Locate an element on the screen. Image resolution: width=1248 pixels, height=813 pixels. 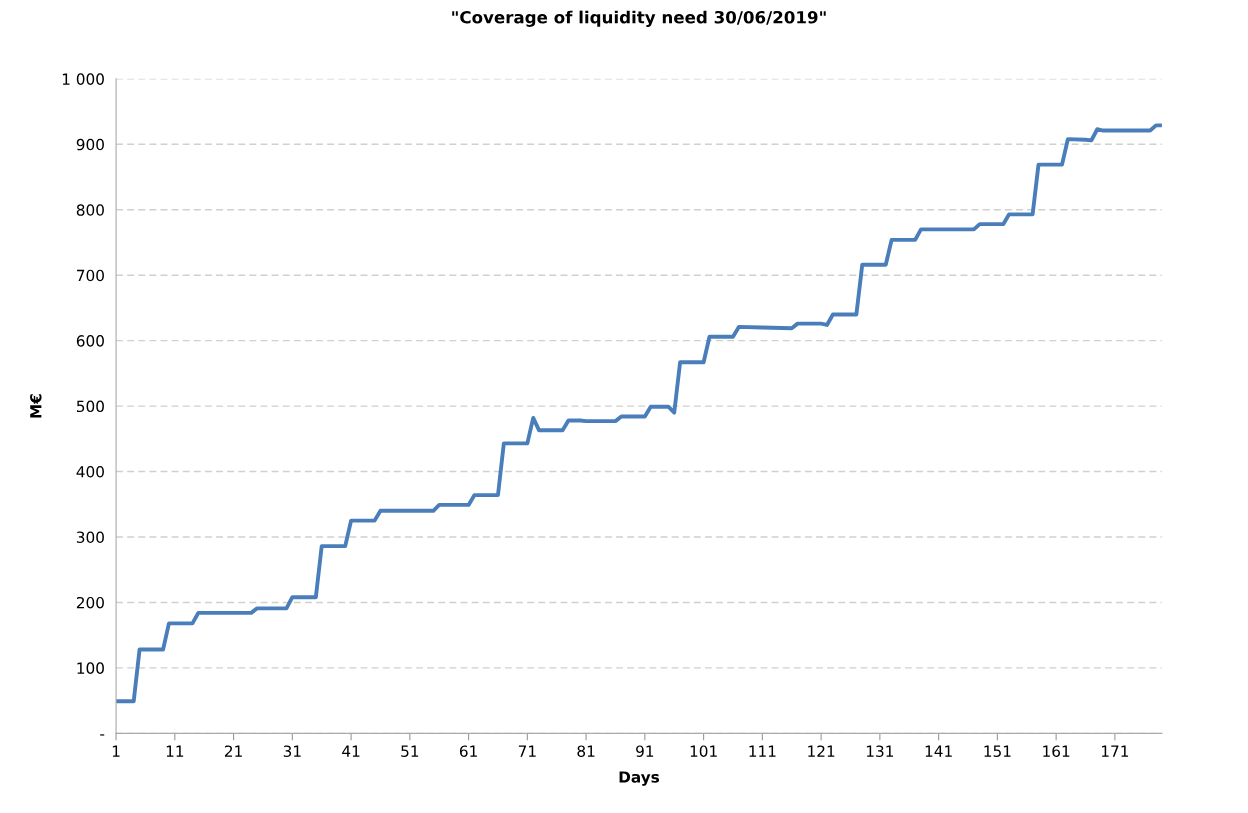
y-tick-label: 700 is located at coordinates (90, 275).